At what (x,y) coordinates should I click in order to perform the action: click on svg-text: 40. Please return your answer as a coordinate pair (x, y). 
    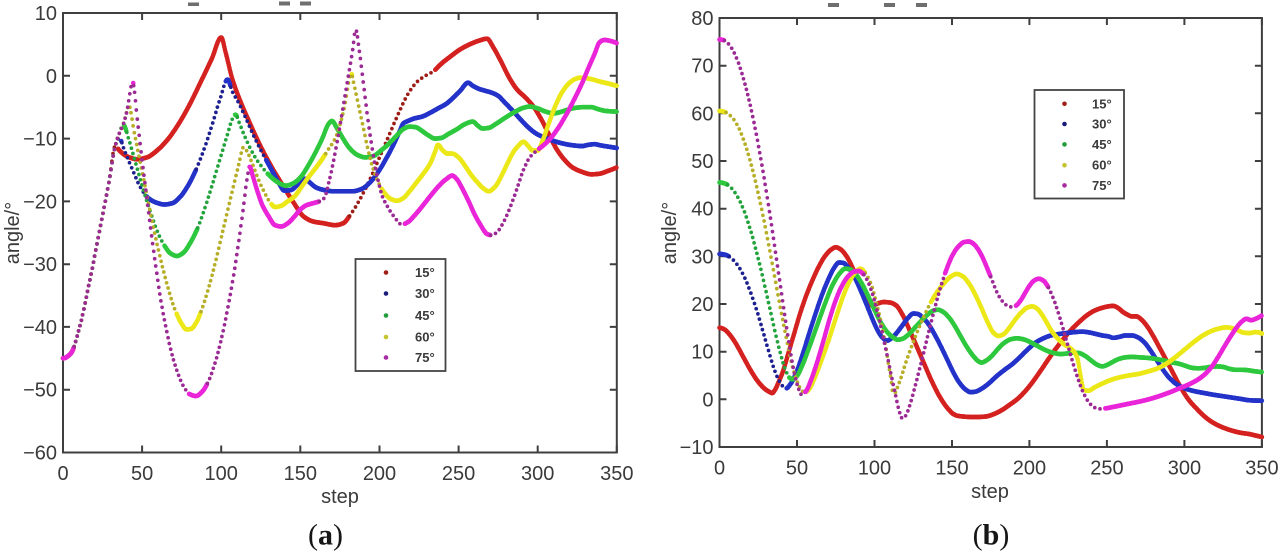
    Looking at the image, I should click on (702, 210).